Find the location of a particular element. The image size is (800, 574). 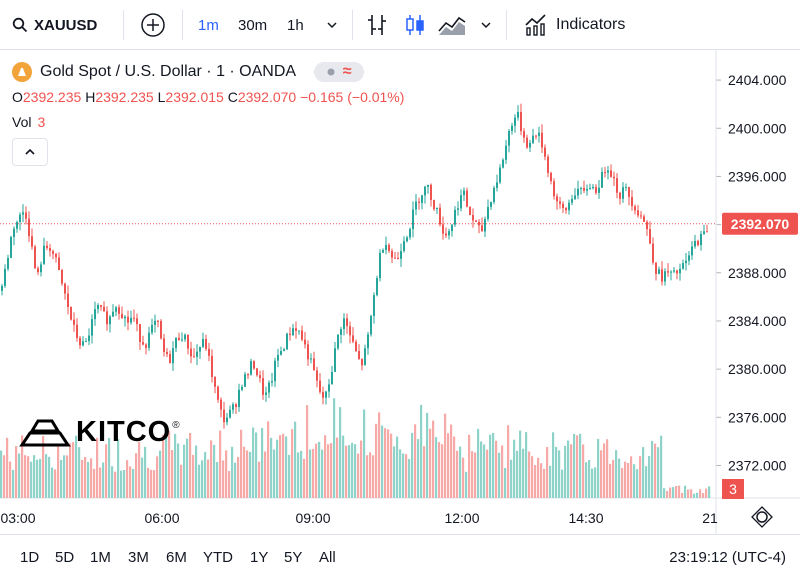

y-tick-label: 2396.000 is located at coordinates (757, 176).